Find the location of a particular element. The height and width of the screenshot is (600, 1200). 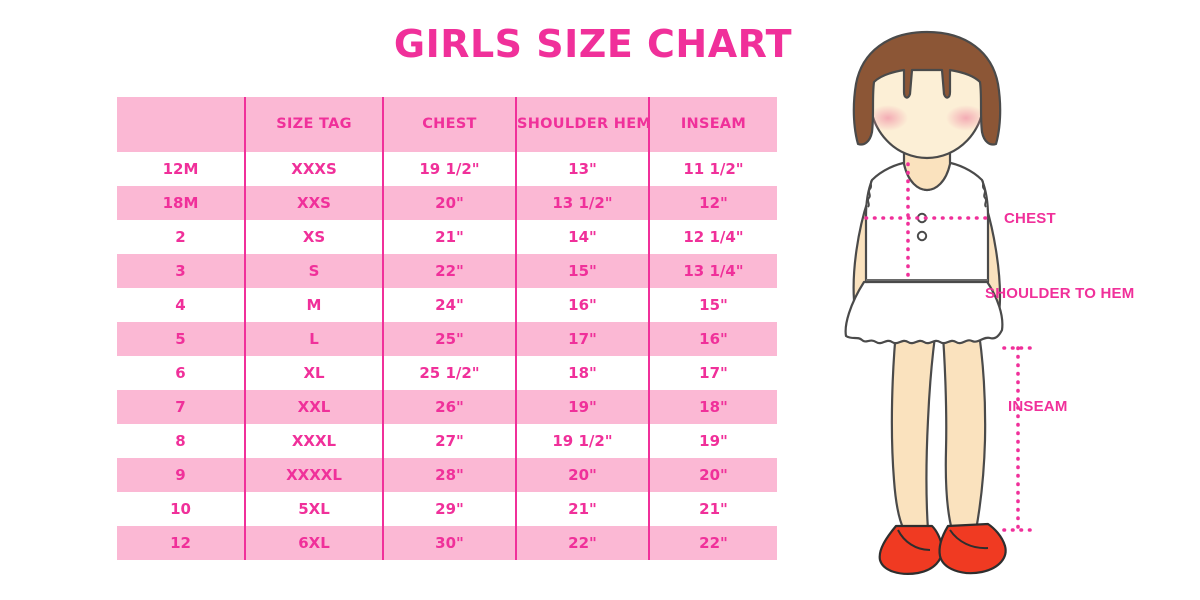

cell-size: 18M is located at coordinates (181, 203).